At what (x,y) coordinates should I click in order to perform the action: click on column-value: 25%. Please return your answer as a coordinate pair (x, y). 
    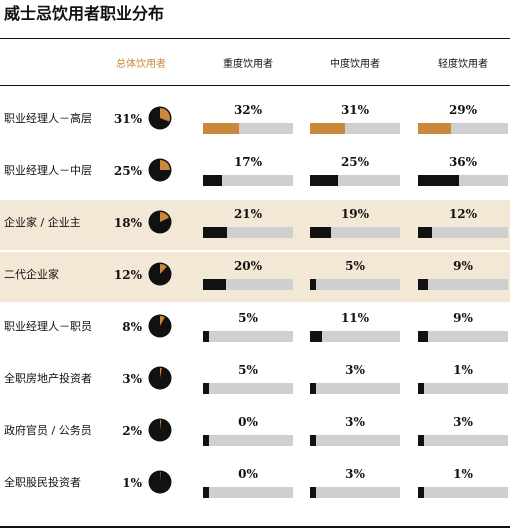
    Looking at the image, I should click on (355, 162).